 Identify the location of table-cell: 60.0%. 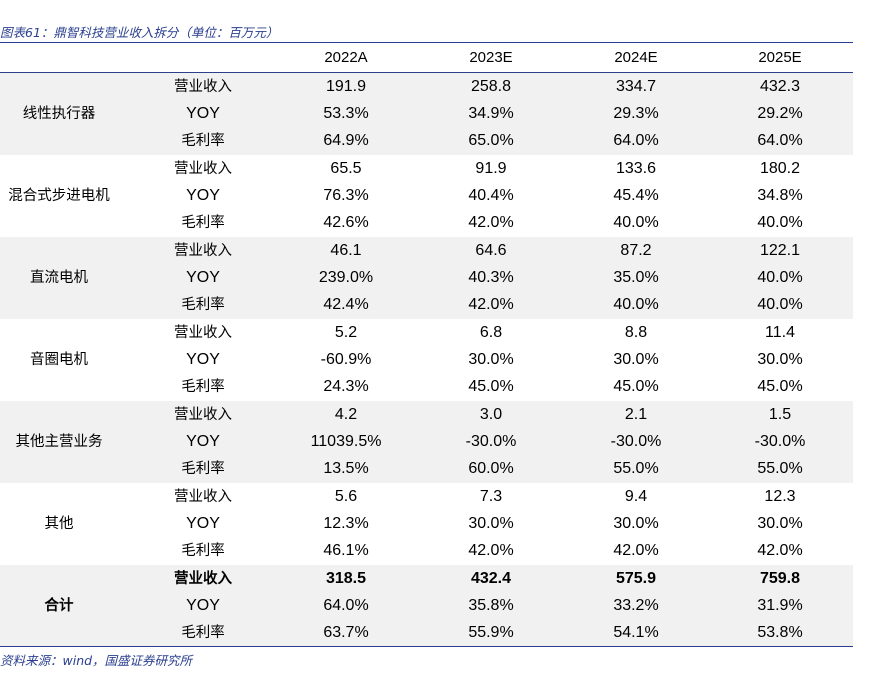
(491, 468).